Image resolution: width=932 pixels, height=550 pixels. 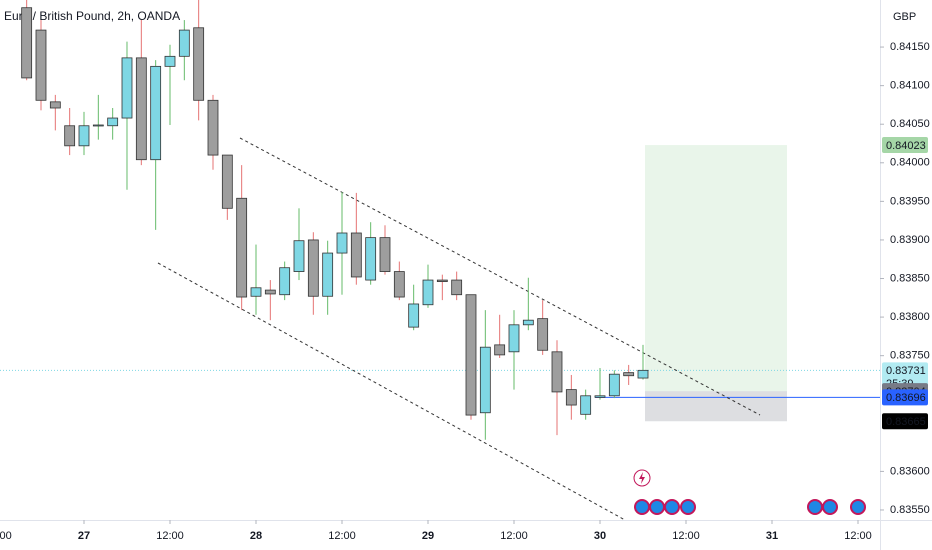 I want to click on price-label: 0.83696, so click(x=906, y=398).